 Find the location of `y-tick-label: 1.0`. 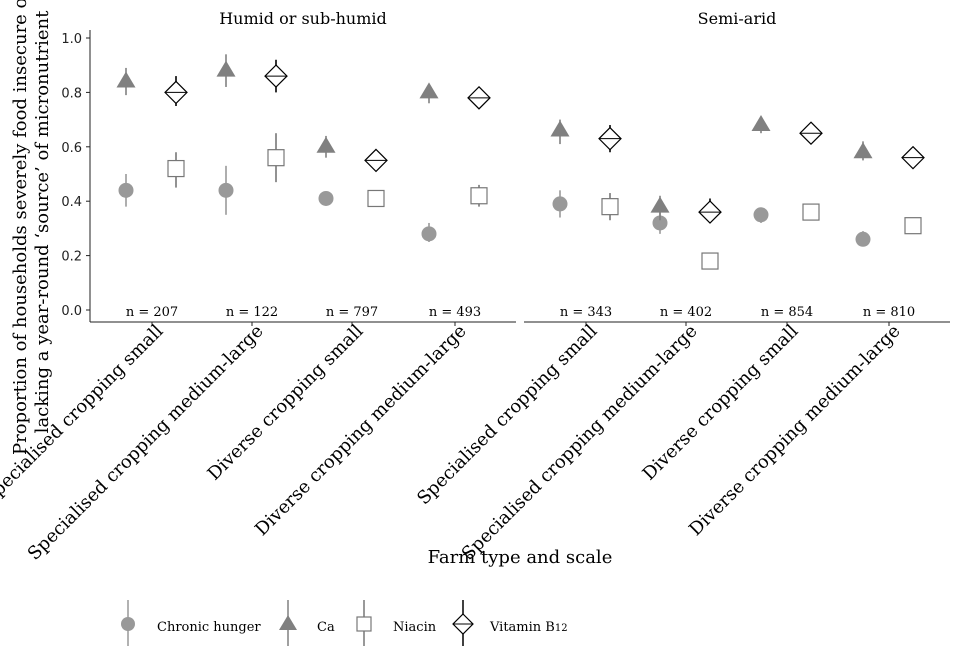

y-tick-label: 1.0 is located at coordinates (71, 39).